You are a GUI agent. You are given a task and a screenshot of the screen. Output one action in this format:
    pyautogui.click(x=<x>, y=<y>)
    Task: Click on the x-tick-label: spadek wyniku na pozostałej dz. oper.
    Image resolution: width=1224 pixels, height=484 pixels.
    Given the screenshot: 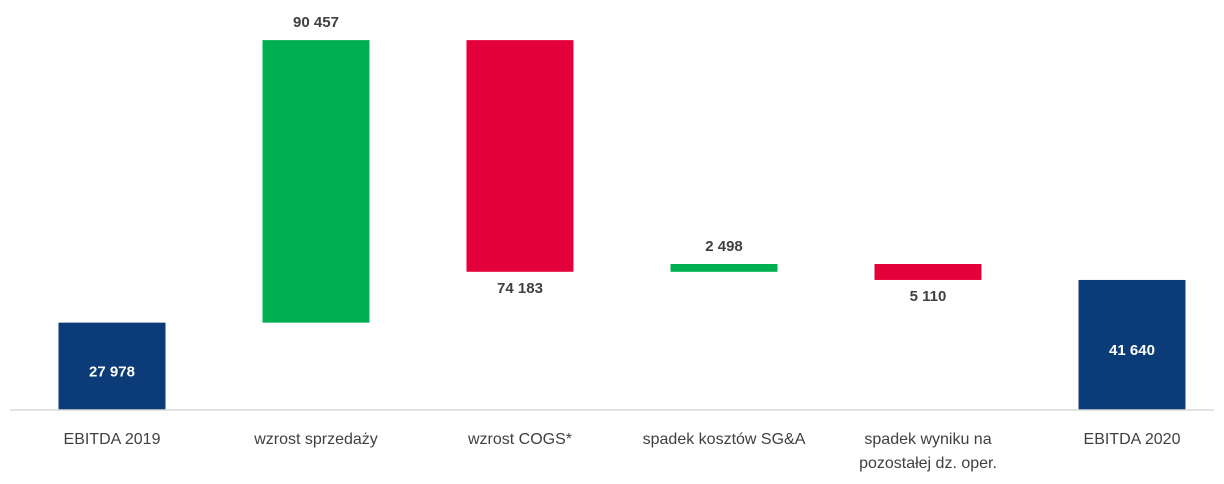 What is the action you would take?
    pyautogui.click(x=928, y=451)
    